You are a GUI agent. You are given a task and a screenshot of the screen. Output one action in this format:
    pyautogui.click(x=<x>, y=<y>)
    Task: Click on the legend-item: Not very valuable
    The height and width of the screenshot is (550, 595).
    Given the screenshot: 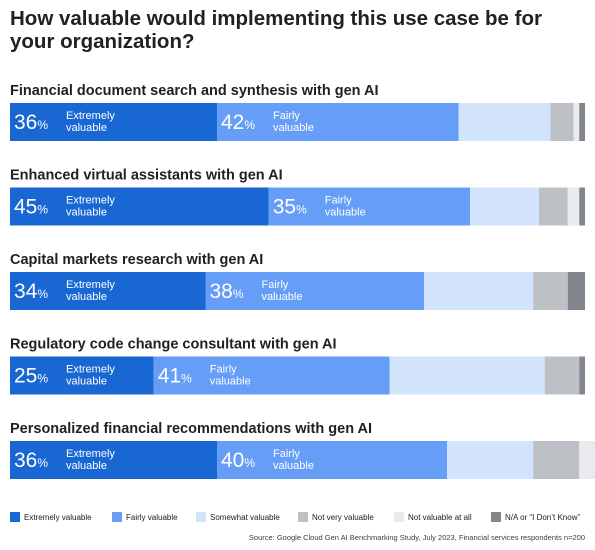 What is the action you would take?
    pyautogui.click(x=336, y=517)
    